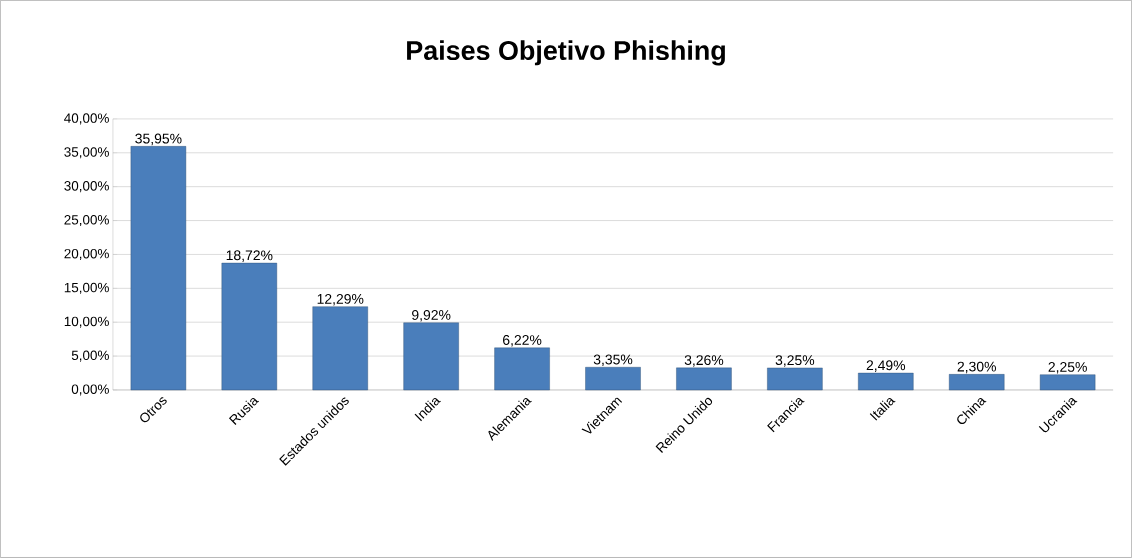 The image size is (1132, 558). What do you see at coordinates (795, 361) in the screenshot?
I see `data-label: 3,25%` at bounding box center [795, 361].